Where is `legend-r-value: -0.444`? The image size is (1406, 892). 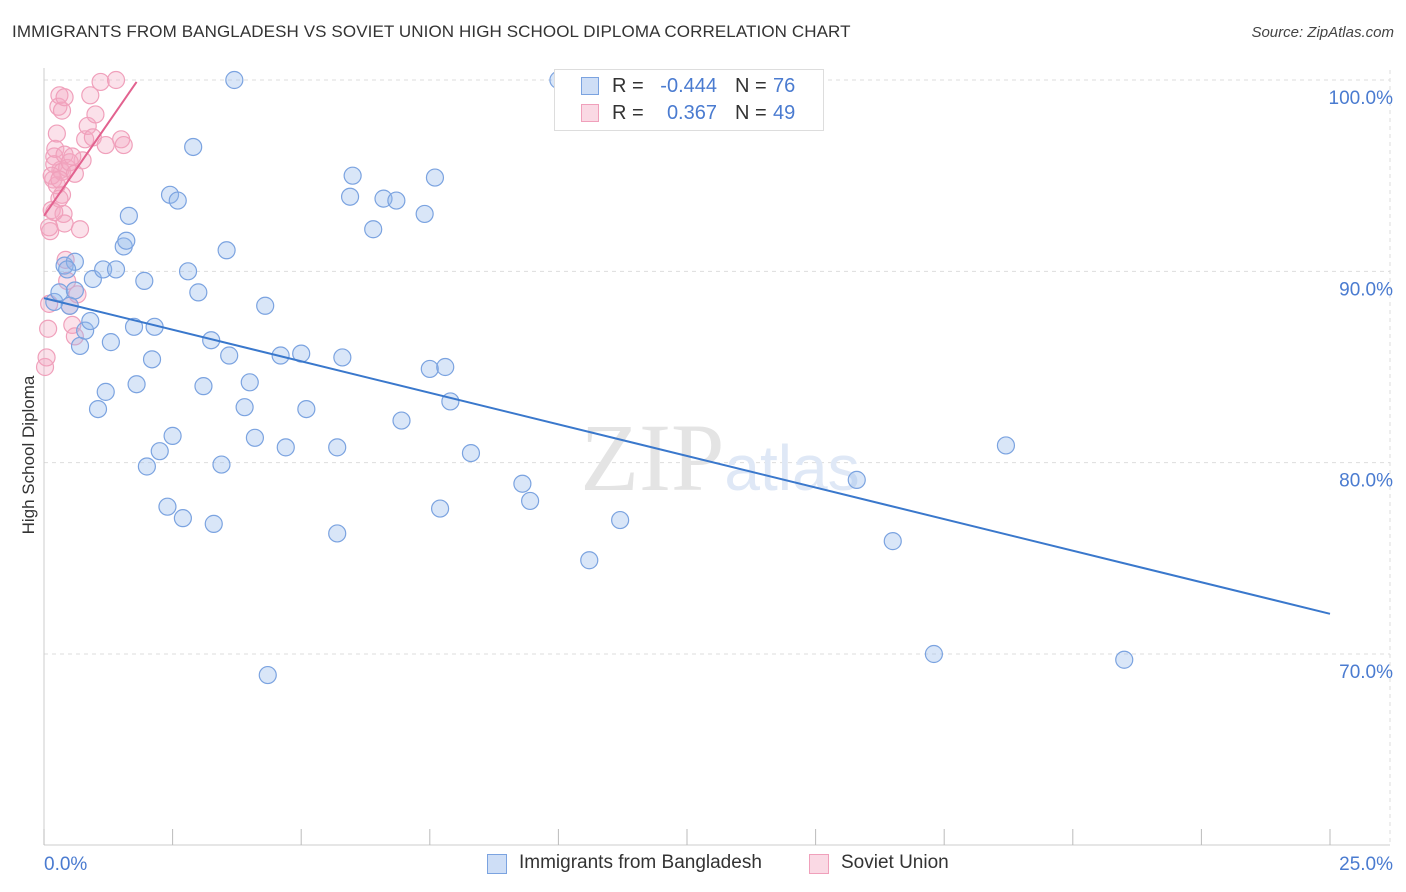 legend-r-value: -0.444 is located at coordinates (688, 86).